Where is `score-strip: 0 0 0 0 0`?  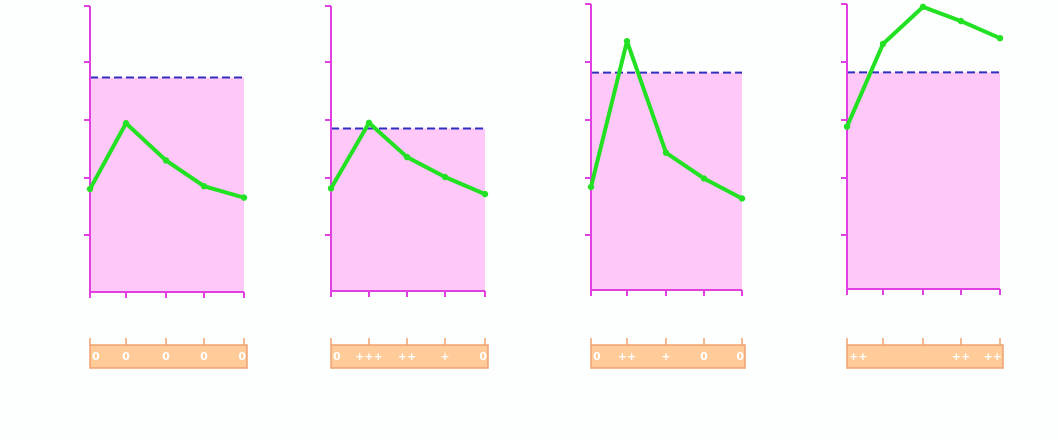 score-strip: 0 0 0 0 0 is located at coordinates (168, 353).